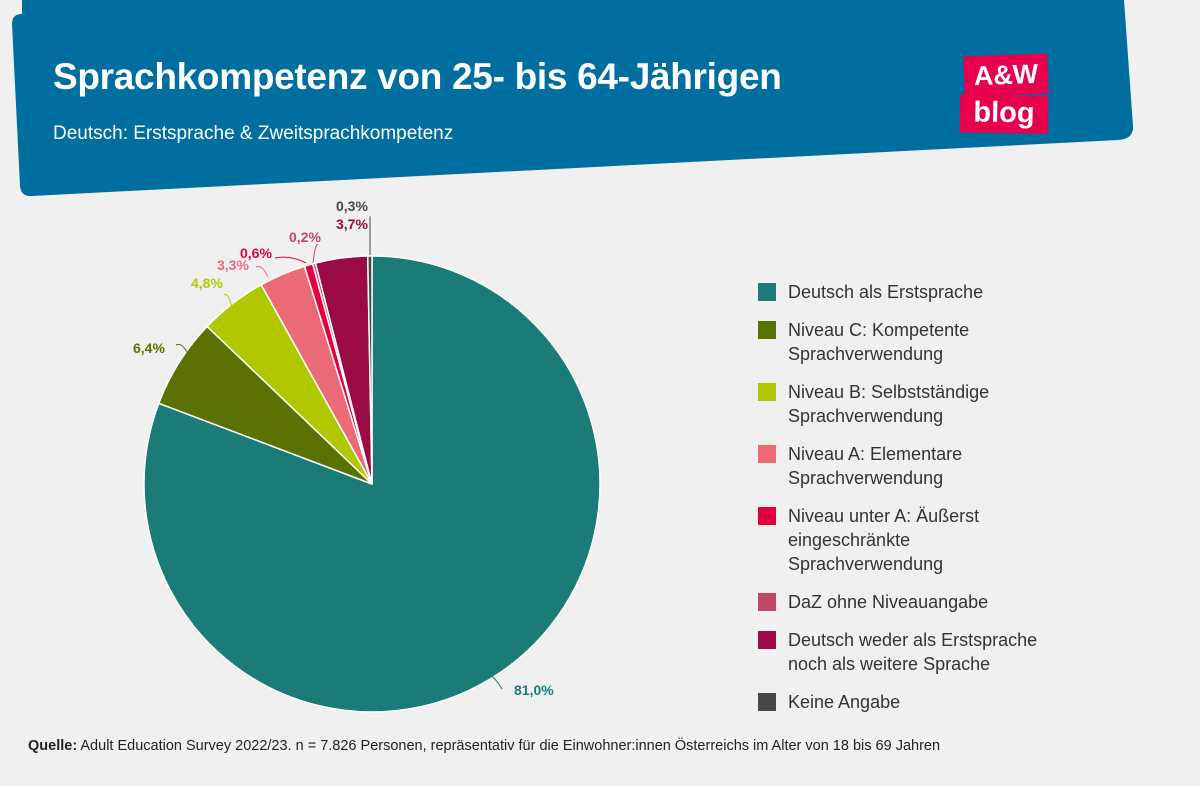 The image size is (1200, 786). Describe the element at coordinates (844, 702) in the screenshot. I see `legend-label-8: Keine Angabe` at that location.